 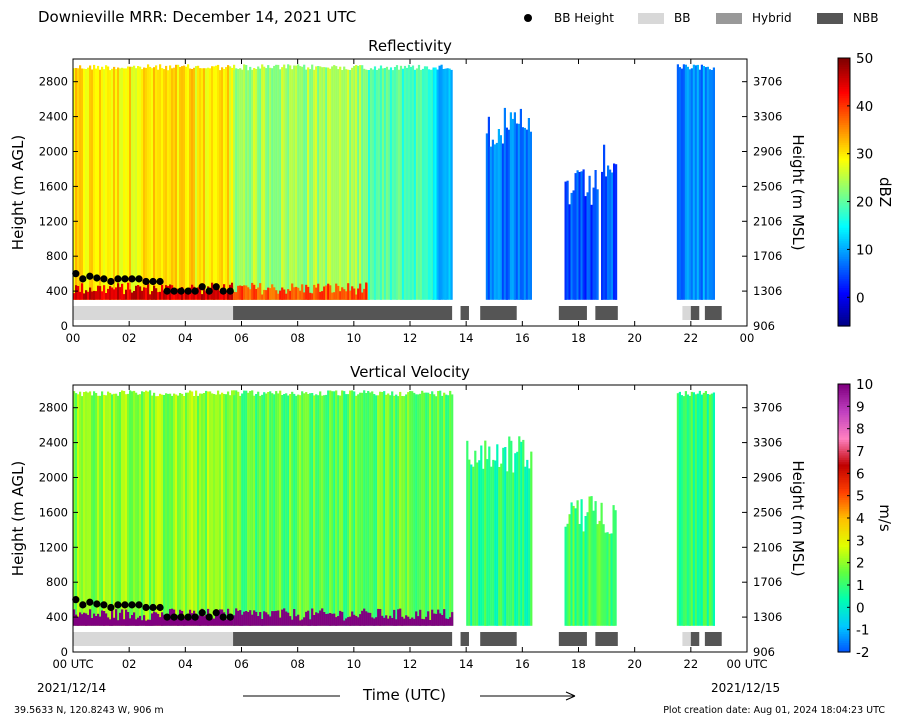 What do you see at coordinates (767, 291) in the screenshot?
I see `y-tick-right-label: 1306` at bounding box center [767, 291].